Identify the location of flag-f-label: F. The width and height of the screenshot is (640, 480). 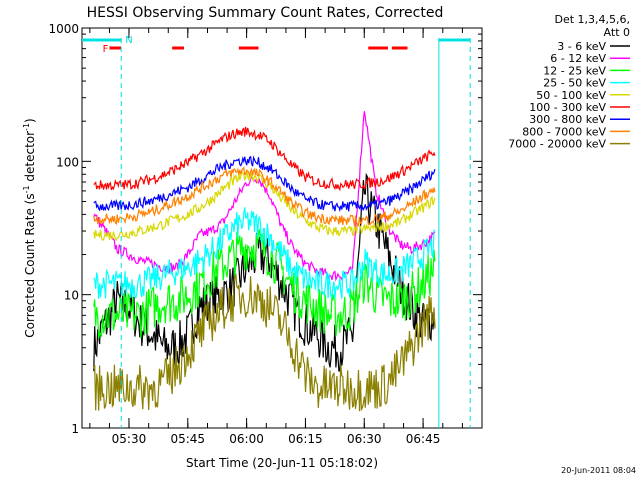
(106, 49).